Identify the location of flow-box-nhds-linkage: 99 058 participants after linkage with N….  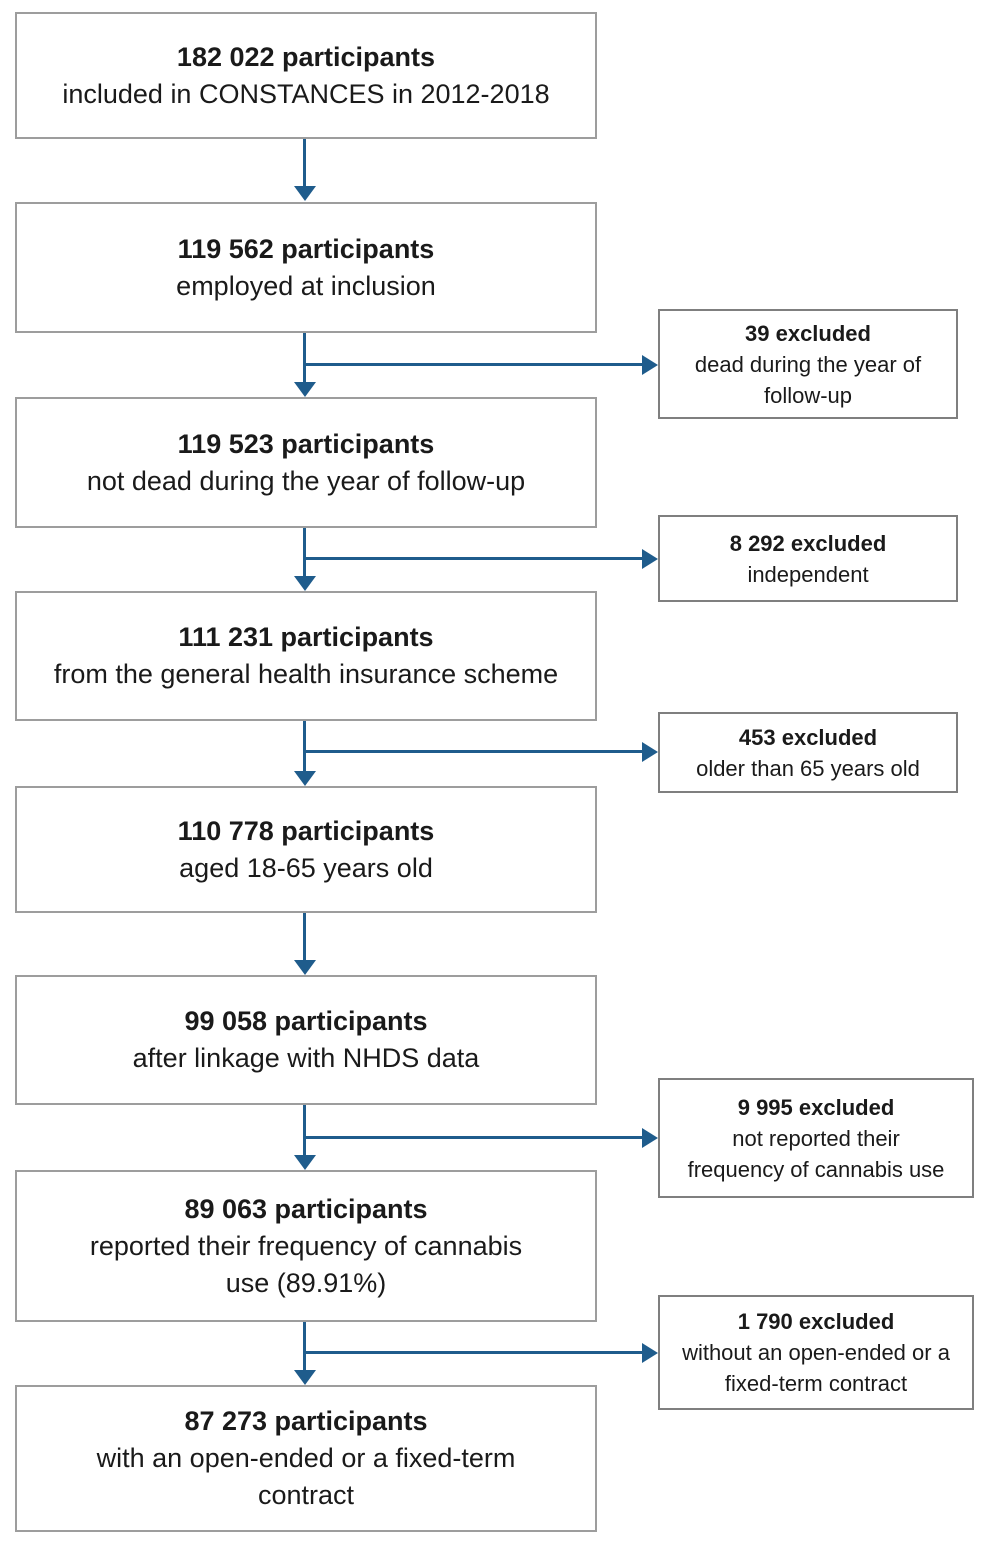
(306, 1040).